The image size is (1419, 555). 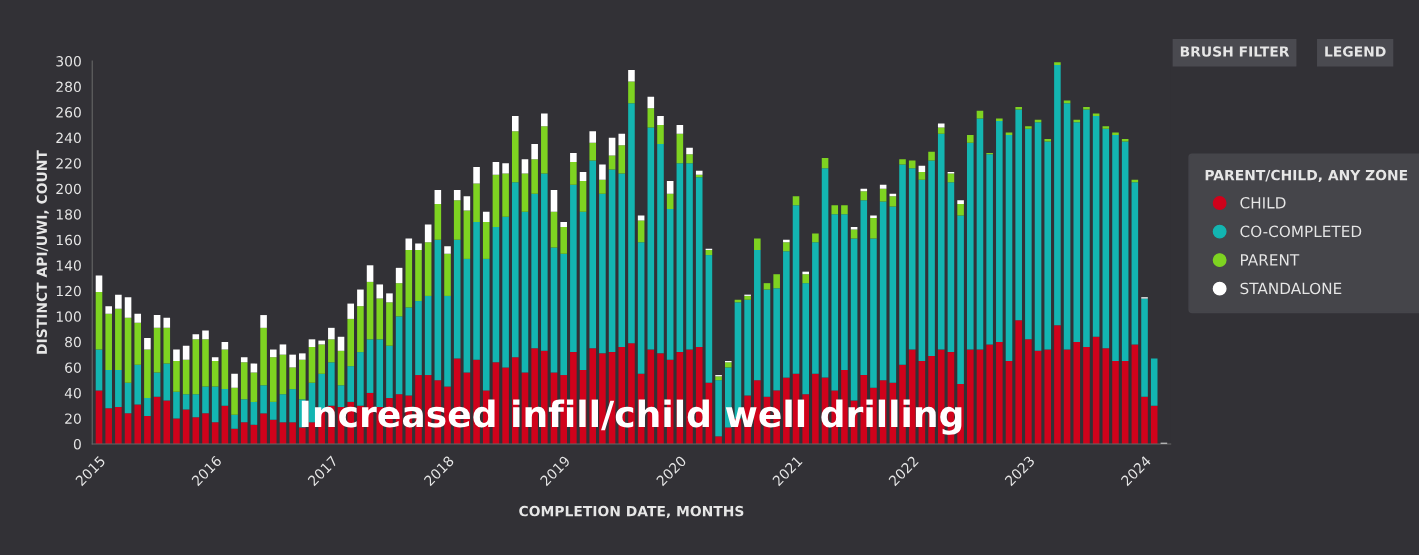 What do you see at coordinates (68, 163) in the screenshot?
I see `y-tick-label: 220` at bounding box center [68, 163].